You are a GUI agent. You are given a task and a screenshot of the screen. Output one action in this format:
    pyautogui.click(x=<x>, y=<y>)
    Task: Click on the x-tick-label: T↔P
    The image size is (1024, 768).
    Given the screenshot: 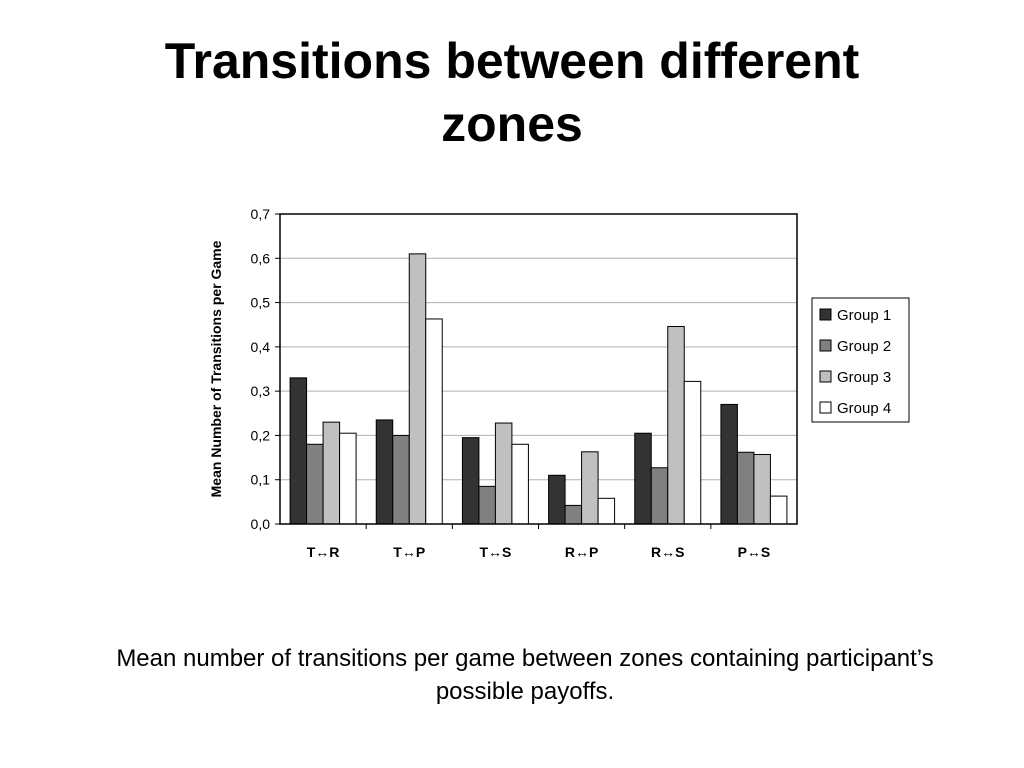 What is the action you would take?
    pyautogui.click(x=409, y=552)
    